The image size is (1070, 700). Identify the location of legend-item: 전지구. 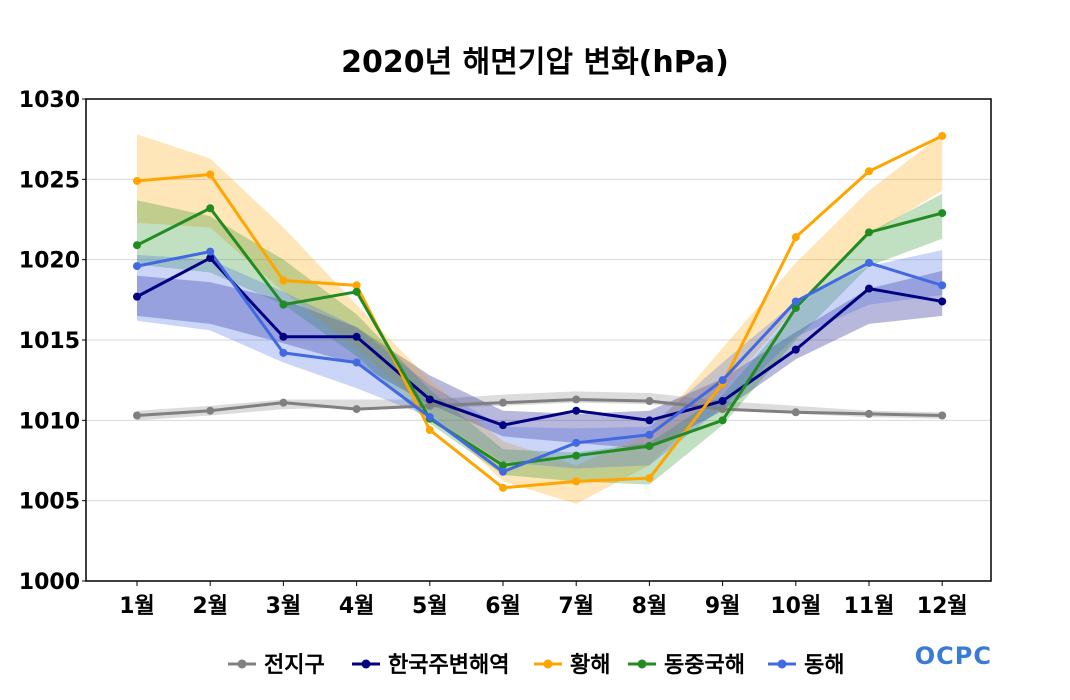
(276, 665).